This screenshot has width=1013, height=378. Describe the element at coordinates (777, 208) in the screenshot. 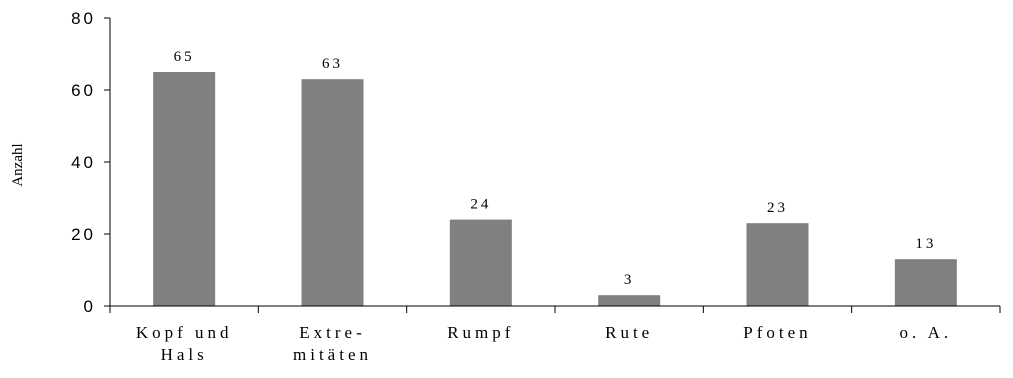

I see `data-label: 23` at that location.